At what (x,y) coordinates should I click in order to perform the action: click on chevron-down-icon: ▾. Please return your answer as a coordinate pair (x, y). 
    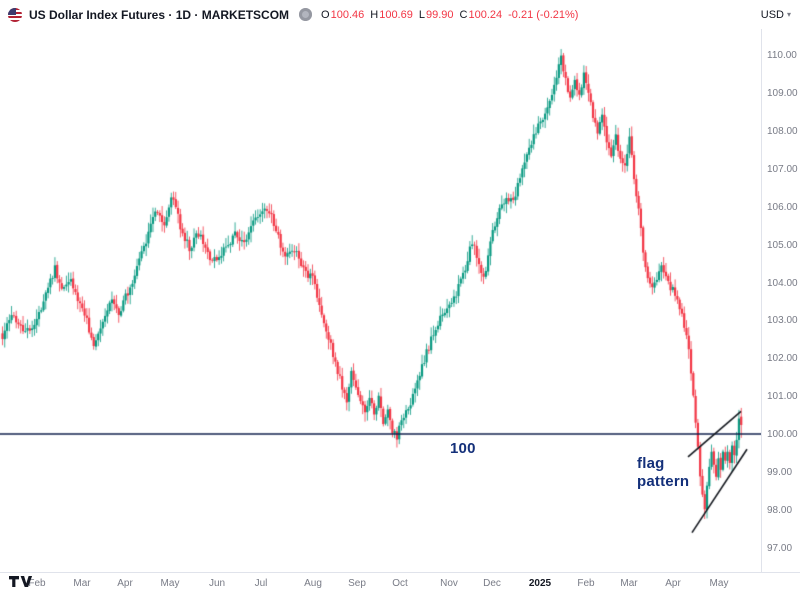
    Looking at the image, I should click on (788, 14).